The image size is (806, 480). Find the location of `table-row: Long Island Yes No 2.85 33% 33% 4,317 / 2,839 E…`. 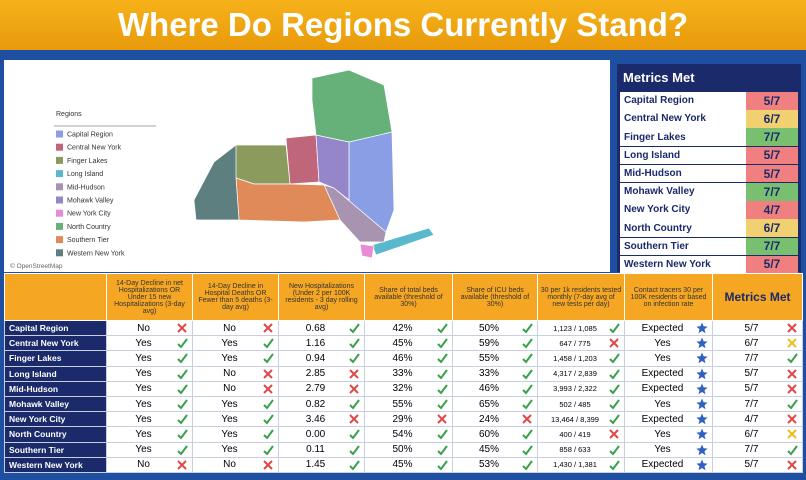

table-row: Long Island Yes No 2.85 33% 33% 4,317 / 2,839 E… is located at coordinates (403, 373).